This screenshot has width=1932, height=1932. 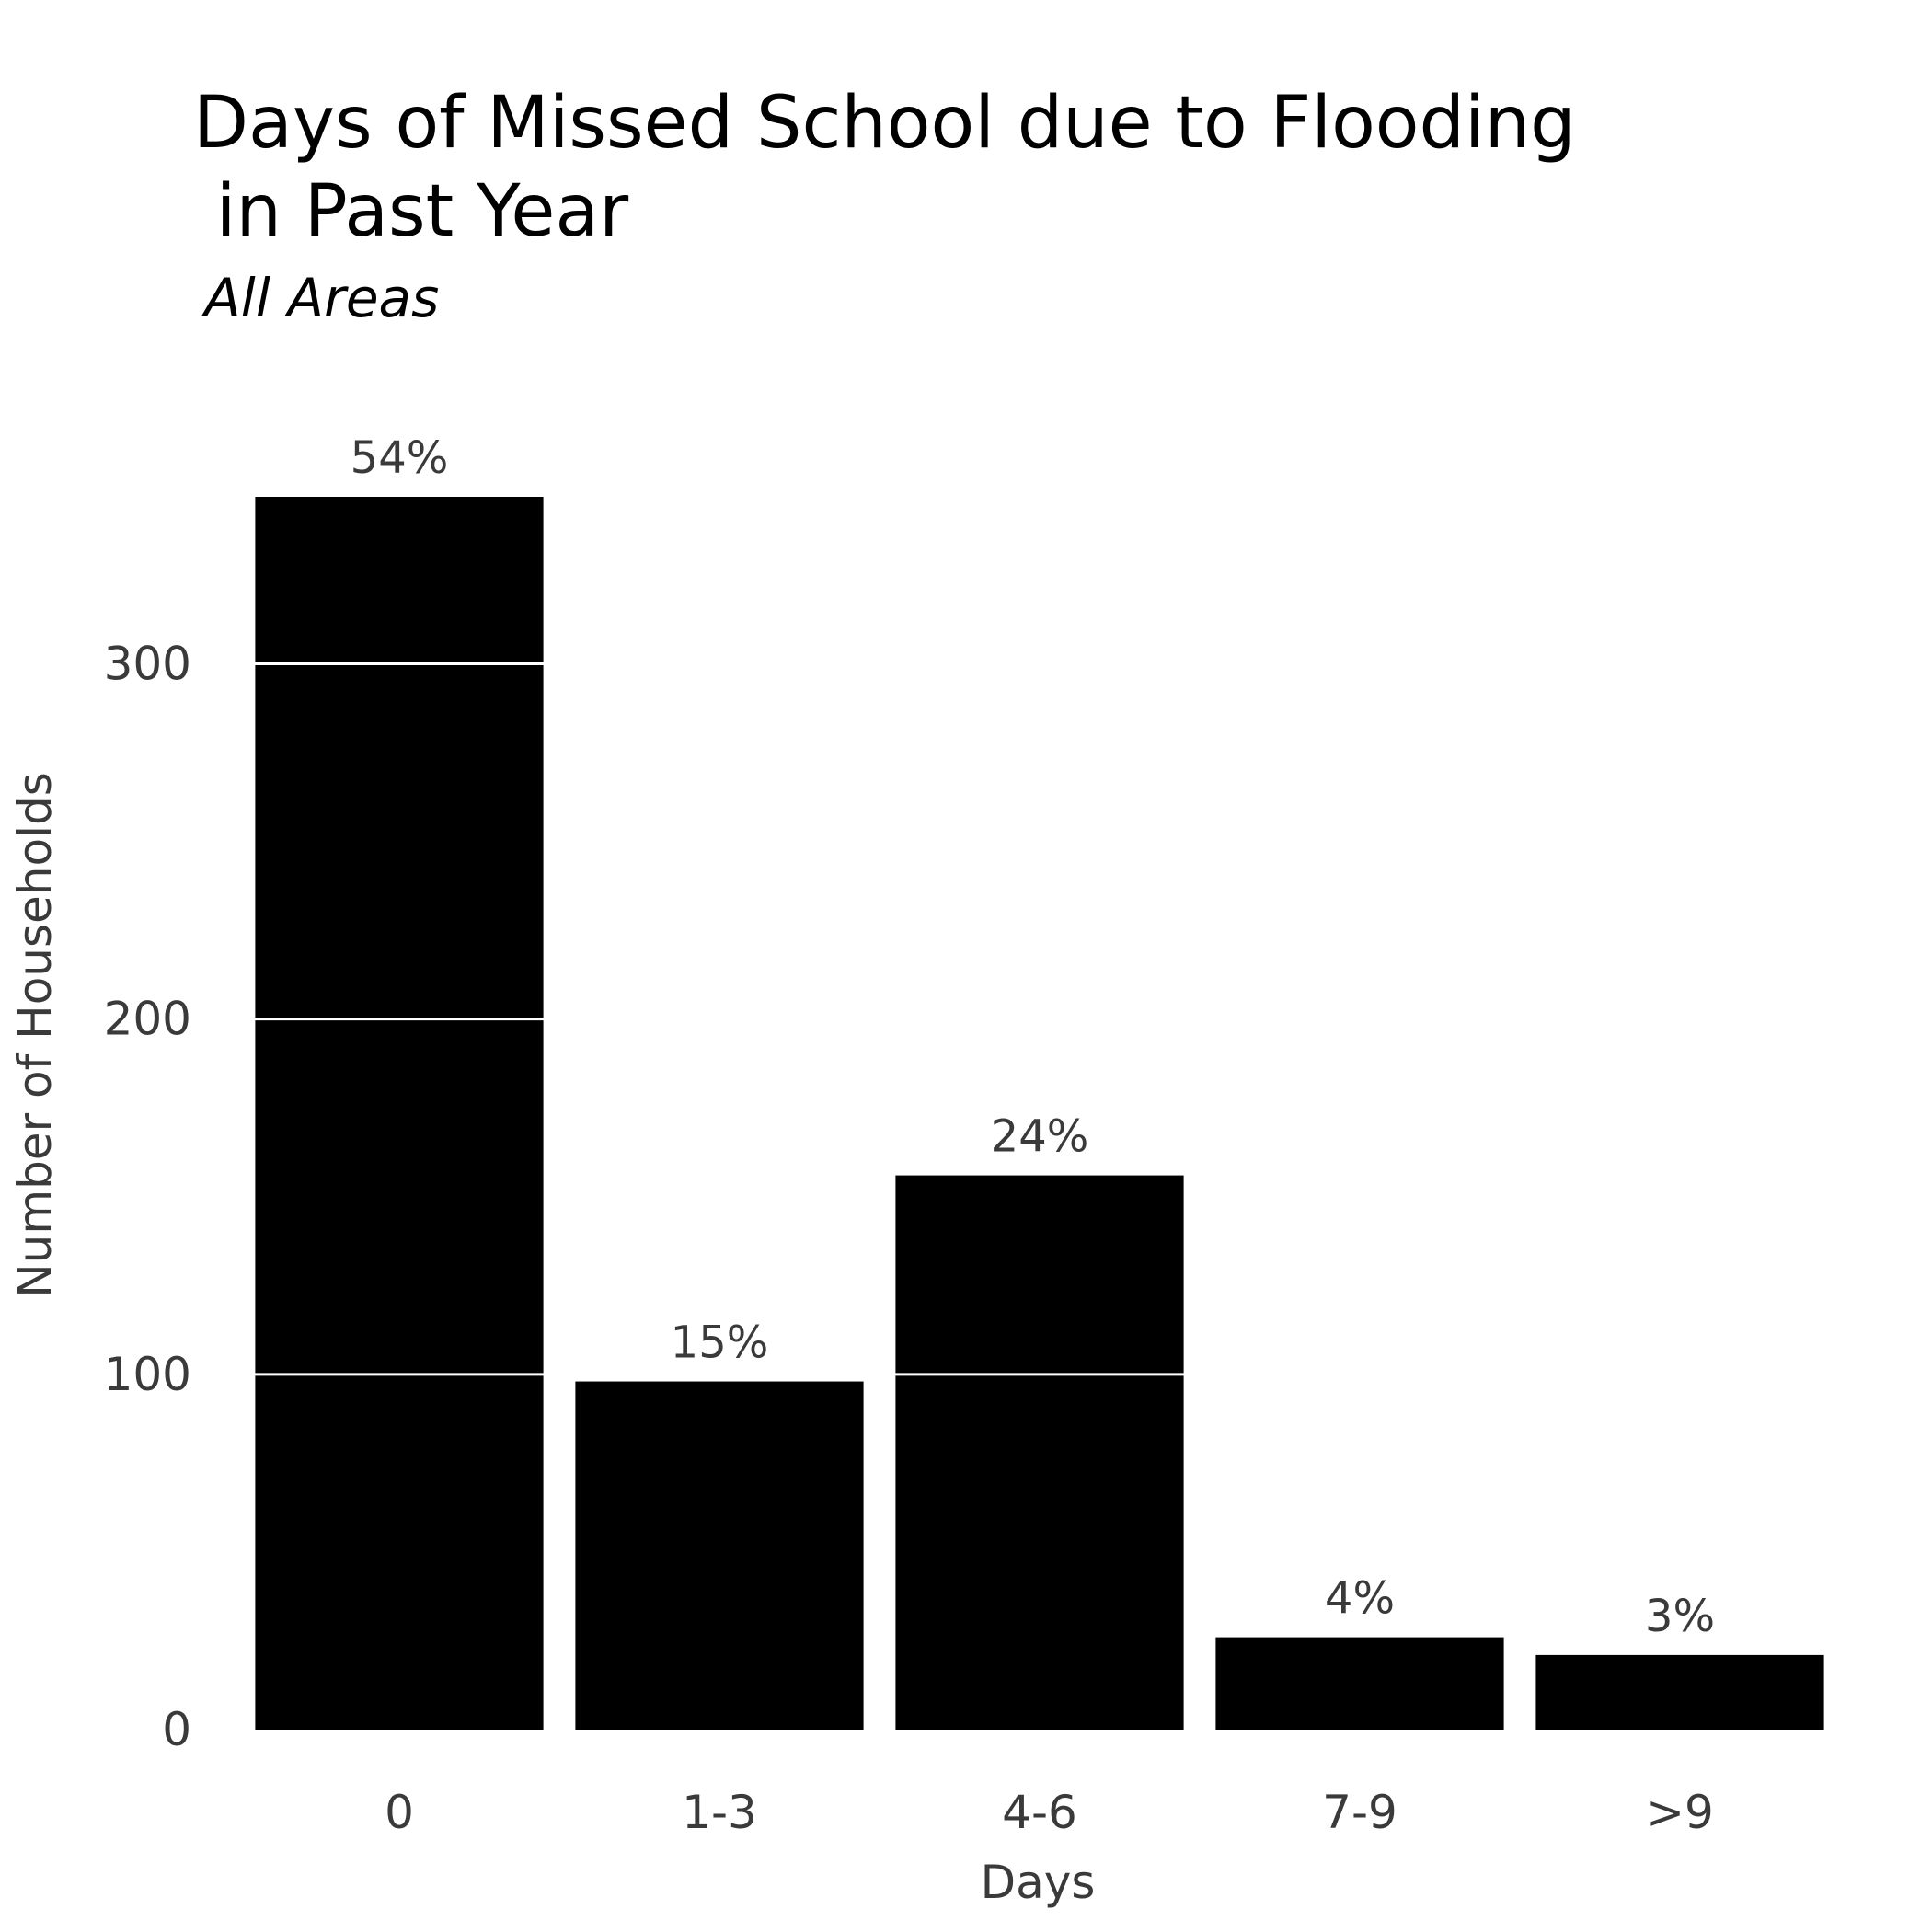 What do you see at coordinates (720, 1343) in the screenshot?
I see `data-label: 15%` at bounding box center [720, 1343].